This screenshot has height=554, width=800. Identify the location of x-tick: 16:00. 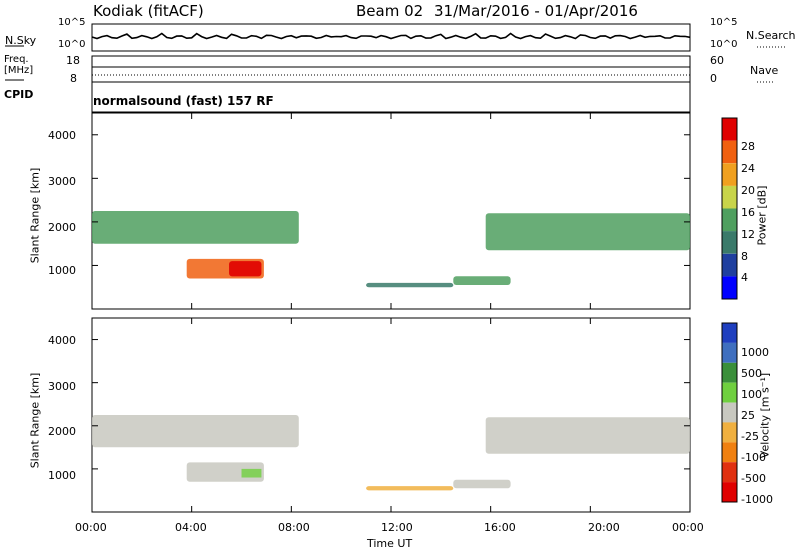
(500, 527).